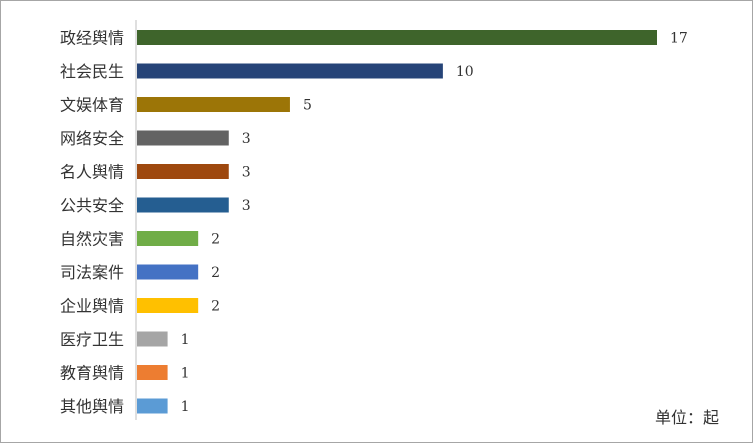 The width and height of the screenshot is (753, 443). Describe the element at coordinates (465, 72) in the screenshot. I see `data-label: 10` at that location.